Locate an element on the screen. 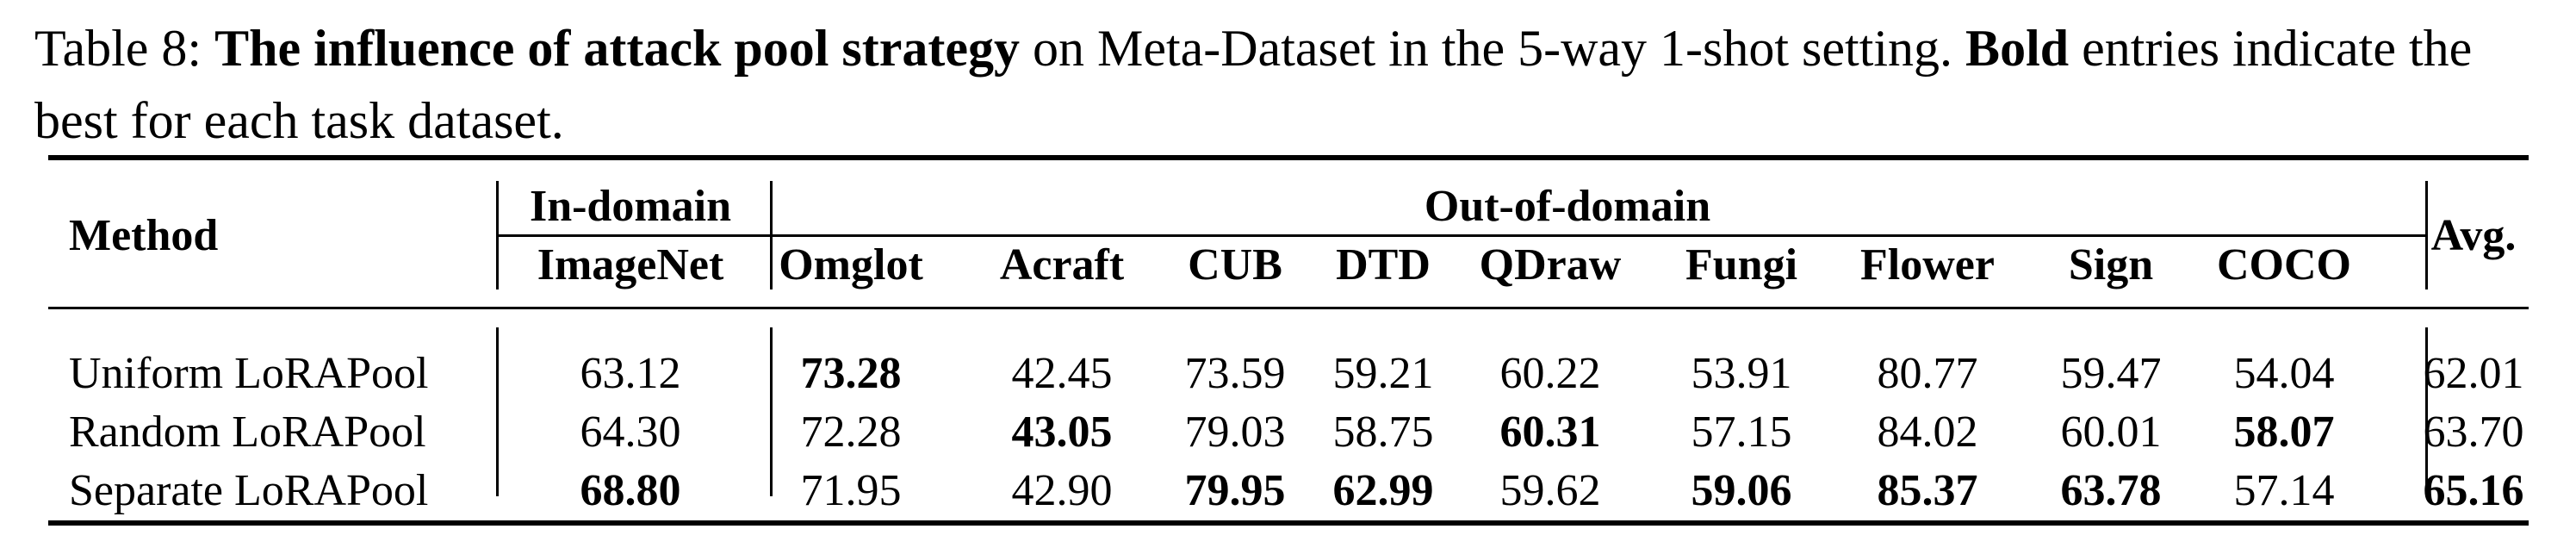  header-method: Method is located at coordinates (144, 236).